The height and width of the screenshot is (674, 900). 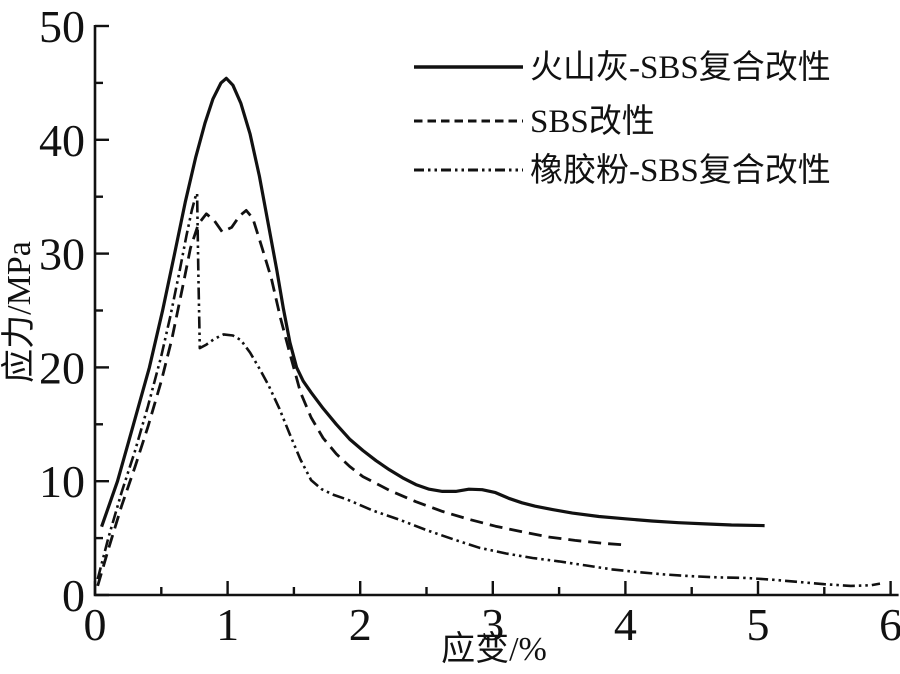 What do you see at coordinates (19, 312) in the screenshot?
I see `y-axis-title: 应力/MPa` at bounding box center [19, 312].